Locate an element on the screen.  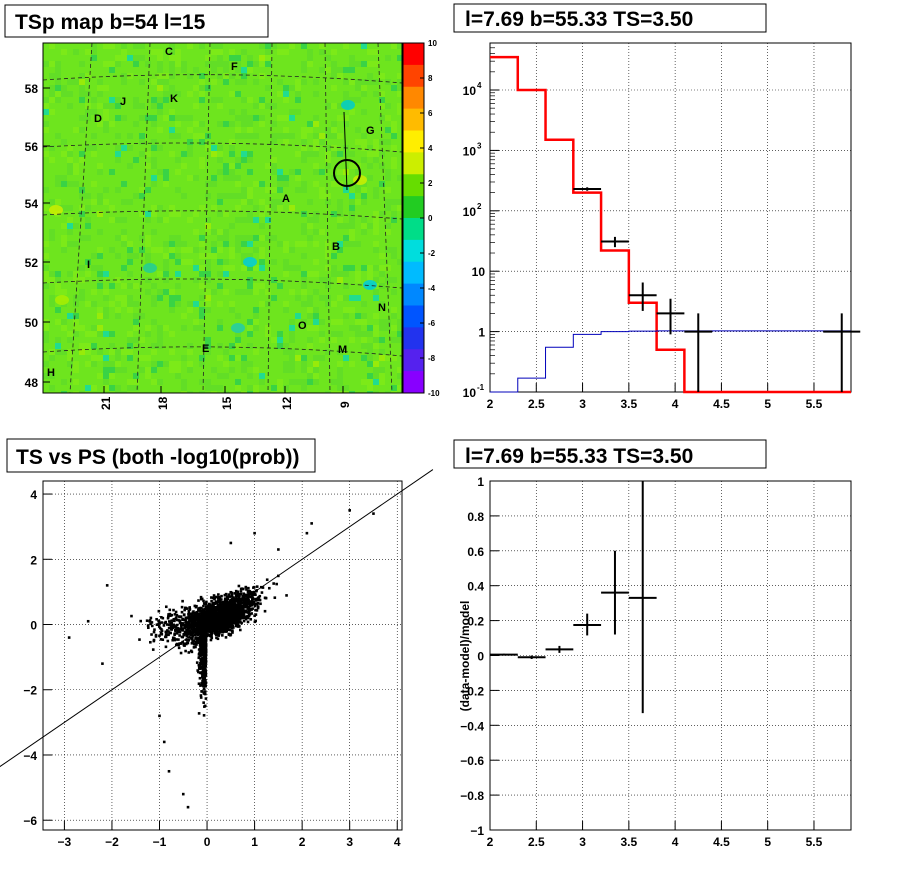
scatter-y-tick-label: −2 is located at coordinates (30, 691).